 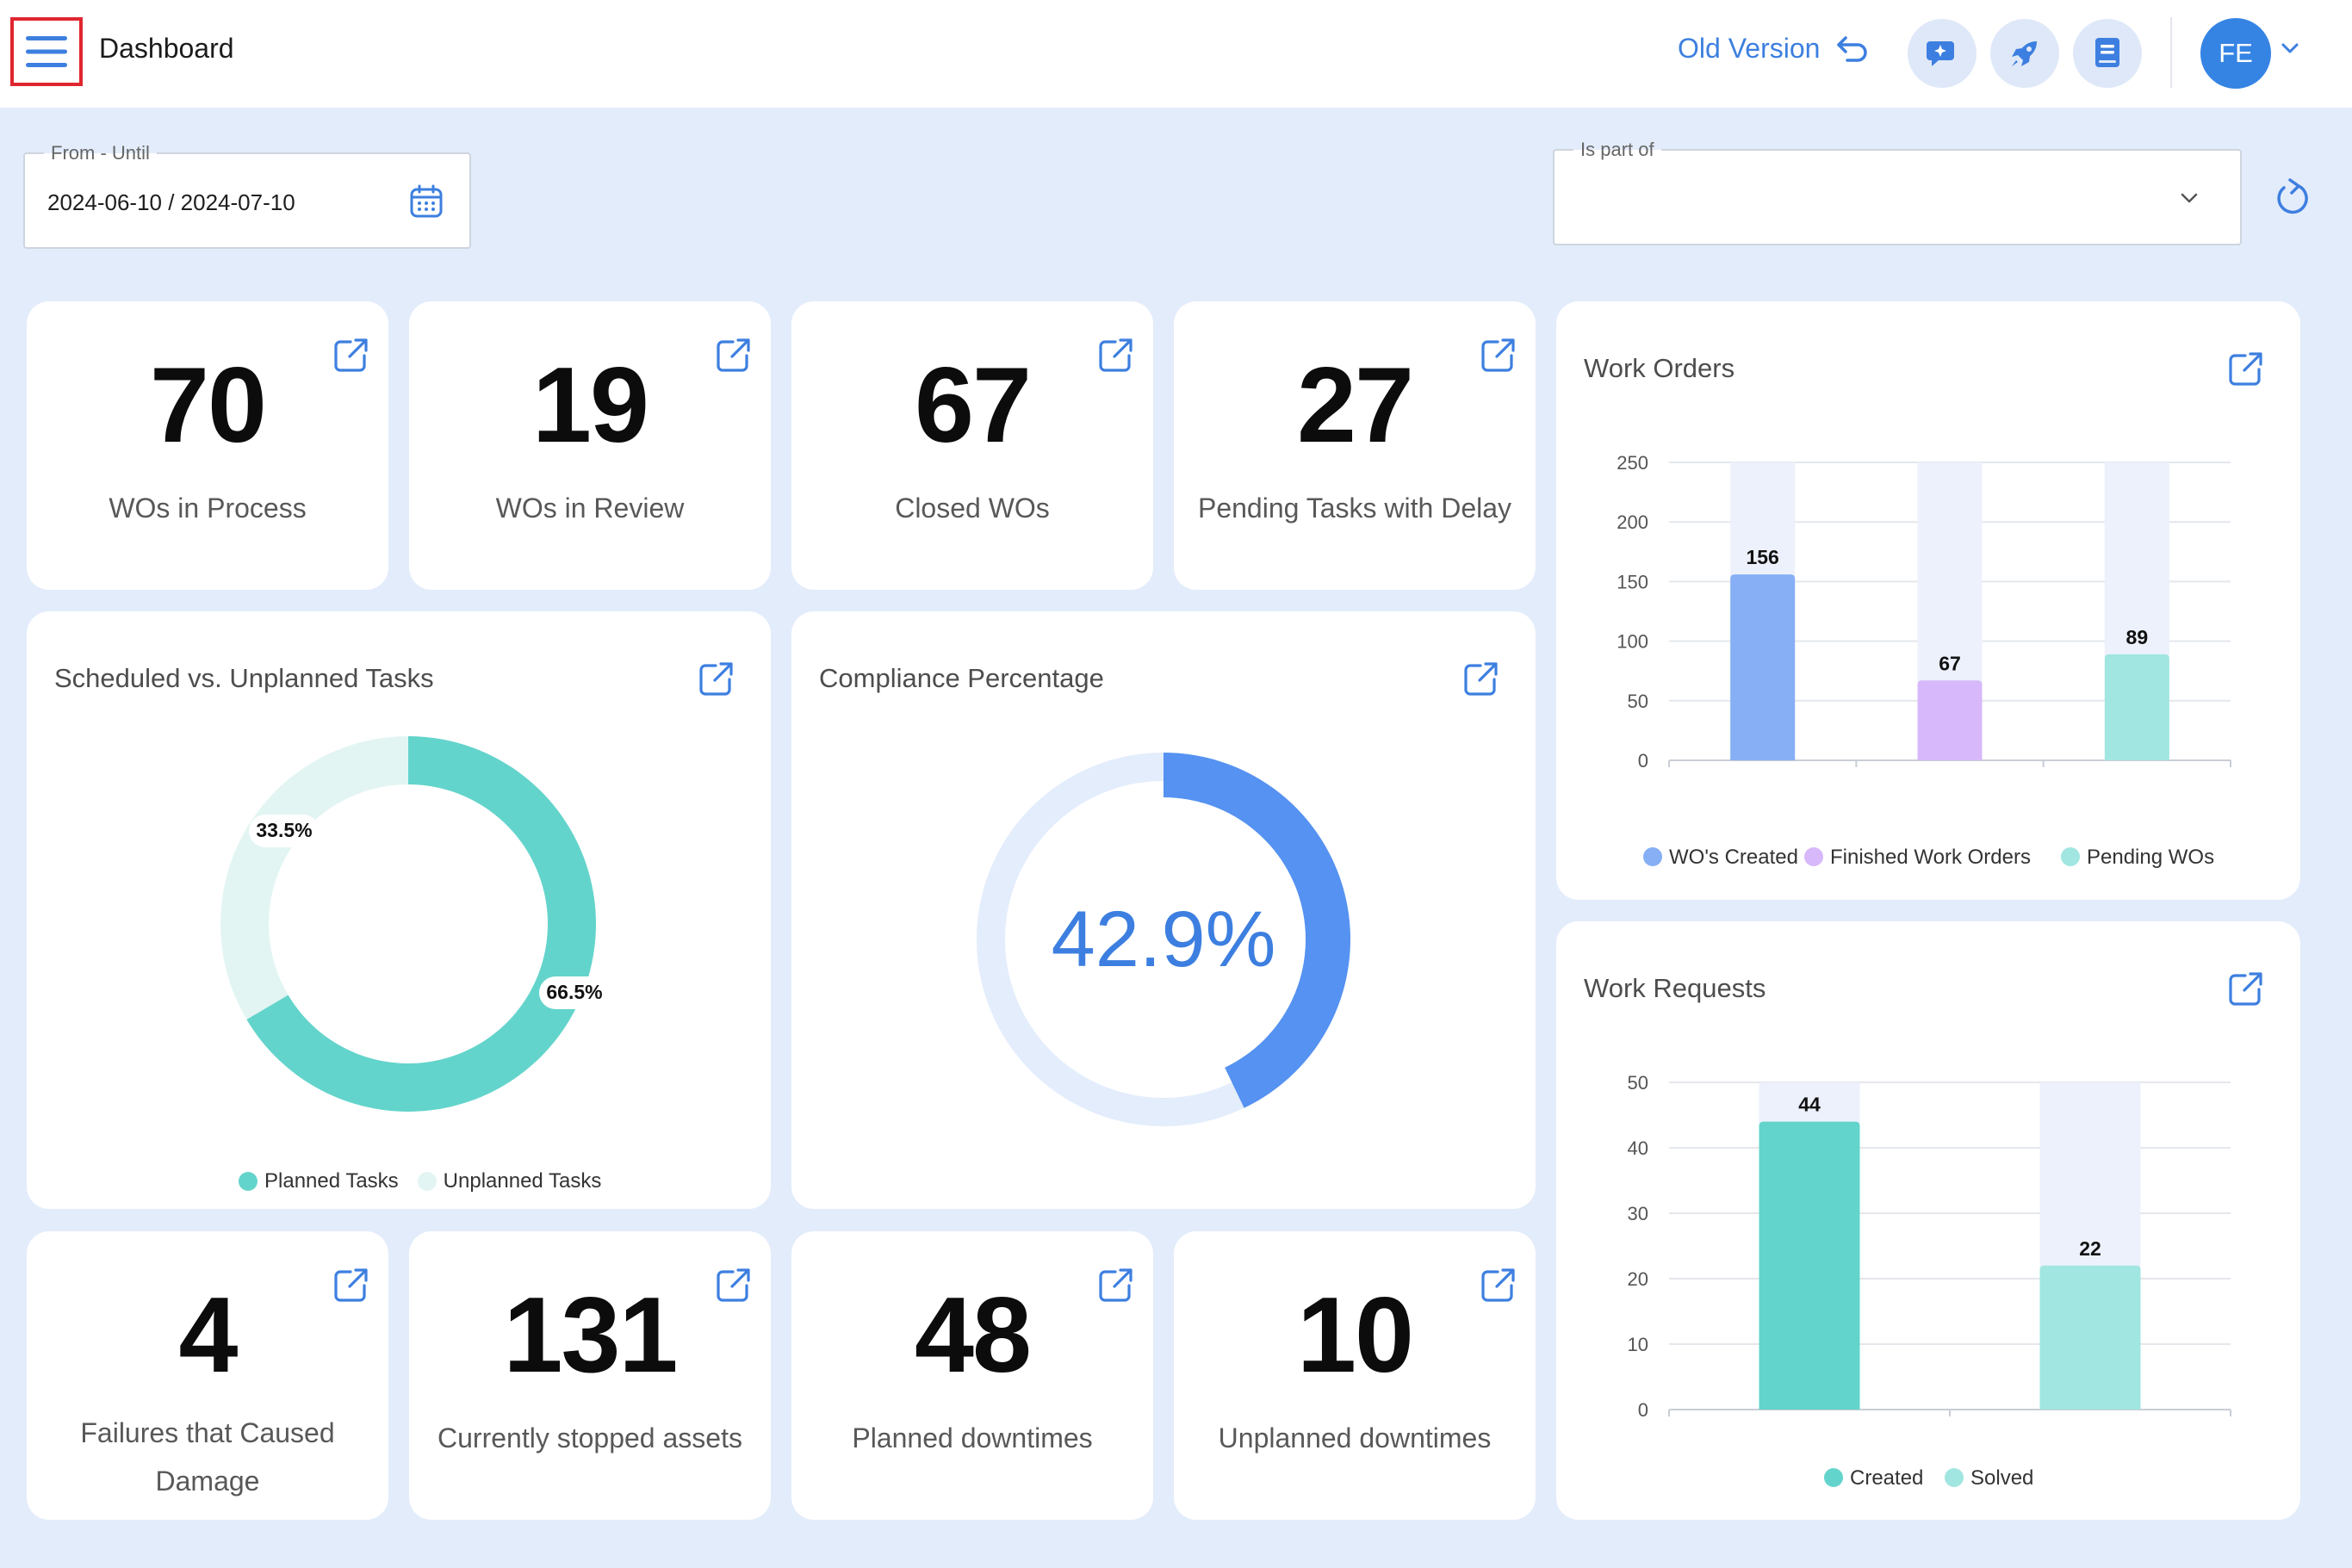 I want to click on legend-label: Created, so click(x=1887, y=1478).